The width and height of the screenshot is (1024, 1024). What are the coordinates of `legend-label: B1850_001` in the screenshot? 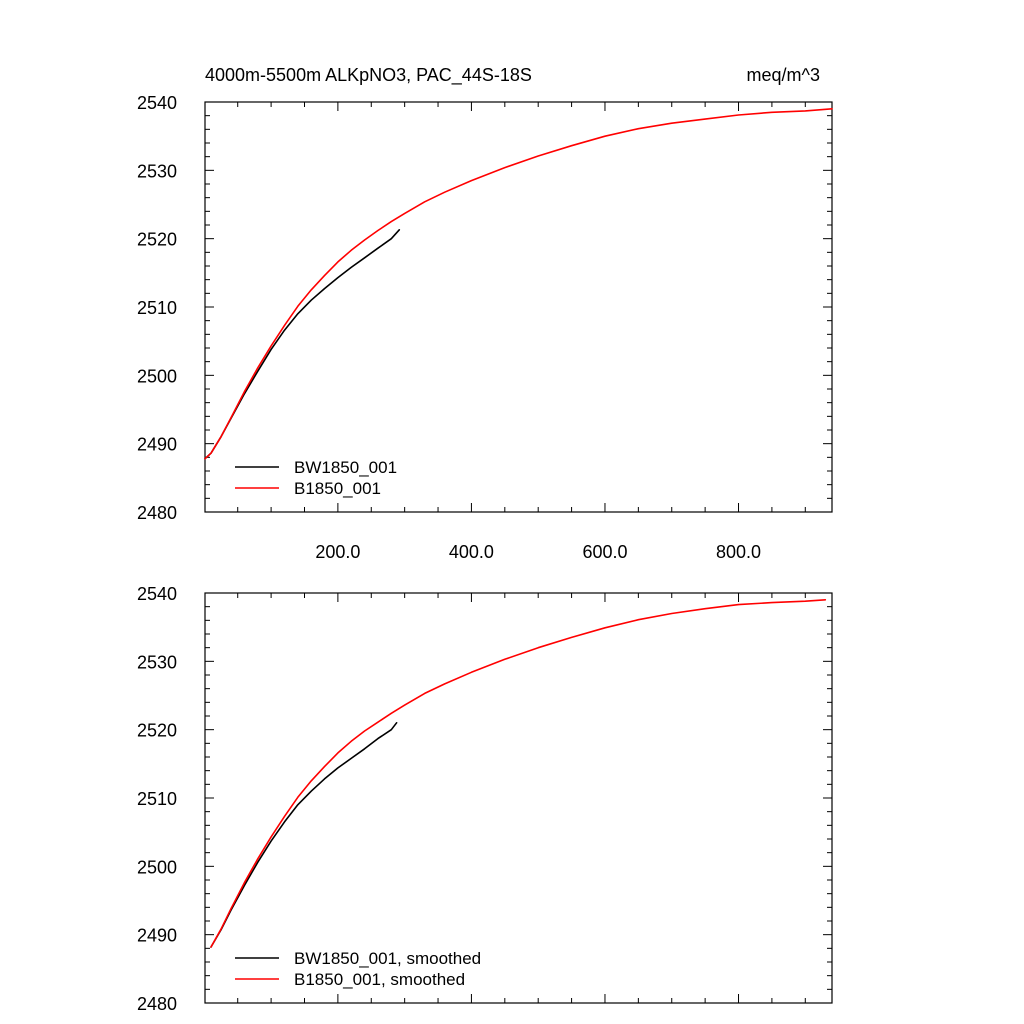 It's located at (337, 488).